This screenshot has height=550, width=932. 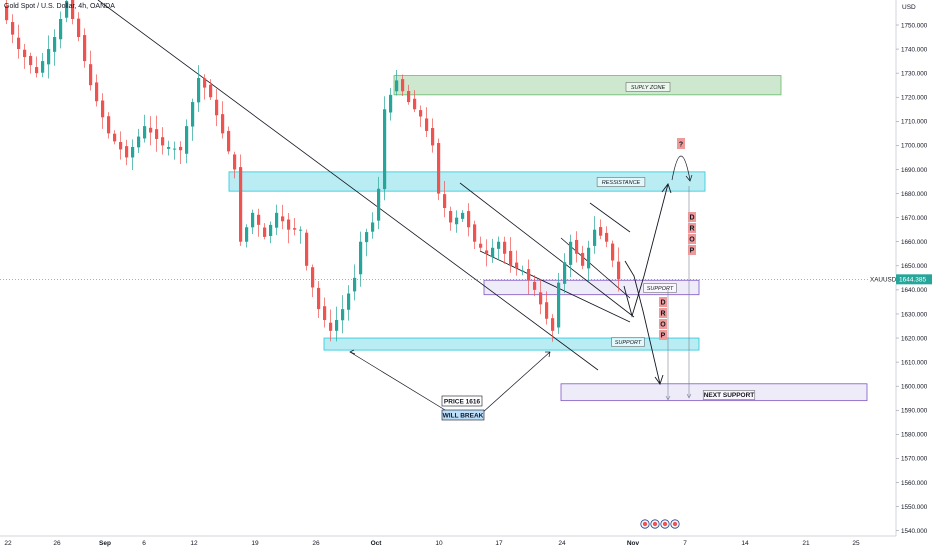 I want to click on time-axis-tick-label: 21, so click(x=806, y=543).